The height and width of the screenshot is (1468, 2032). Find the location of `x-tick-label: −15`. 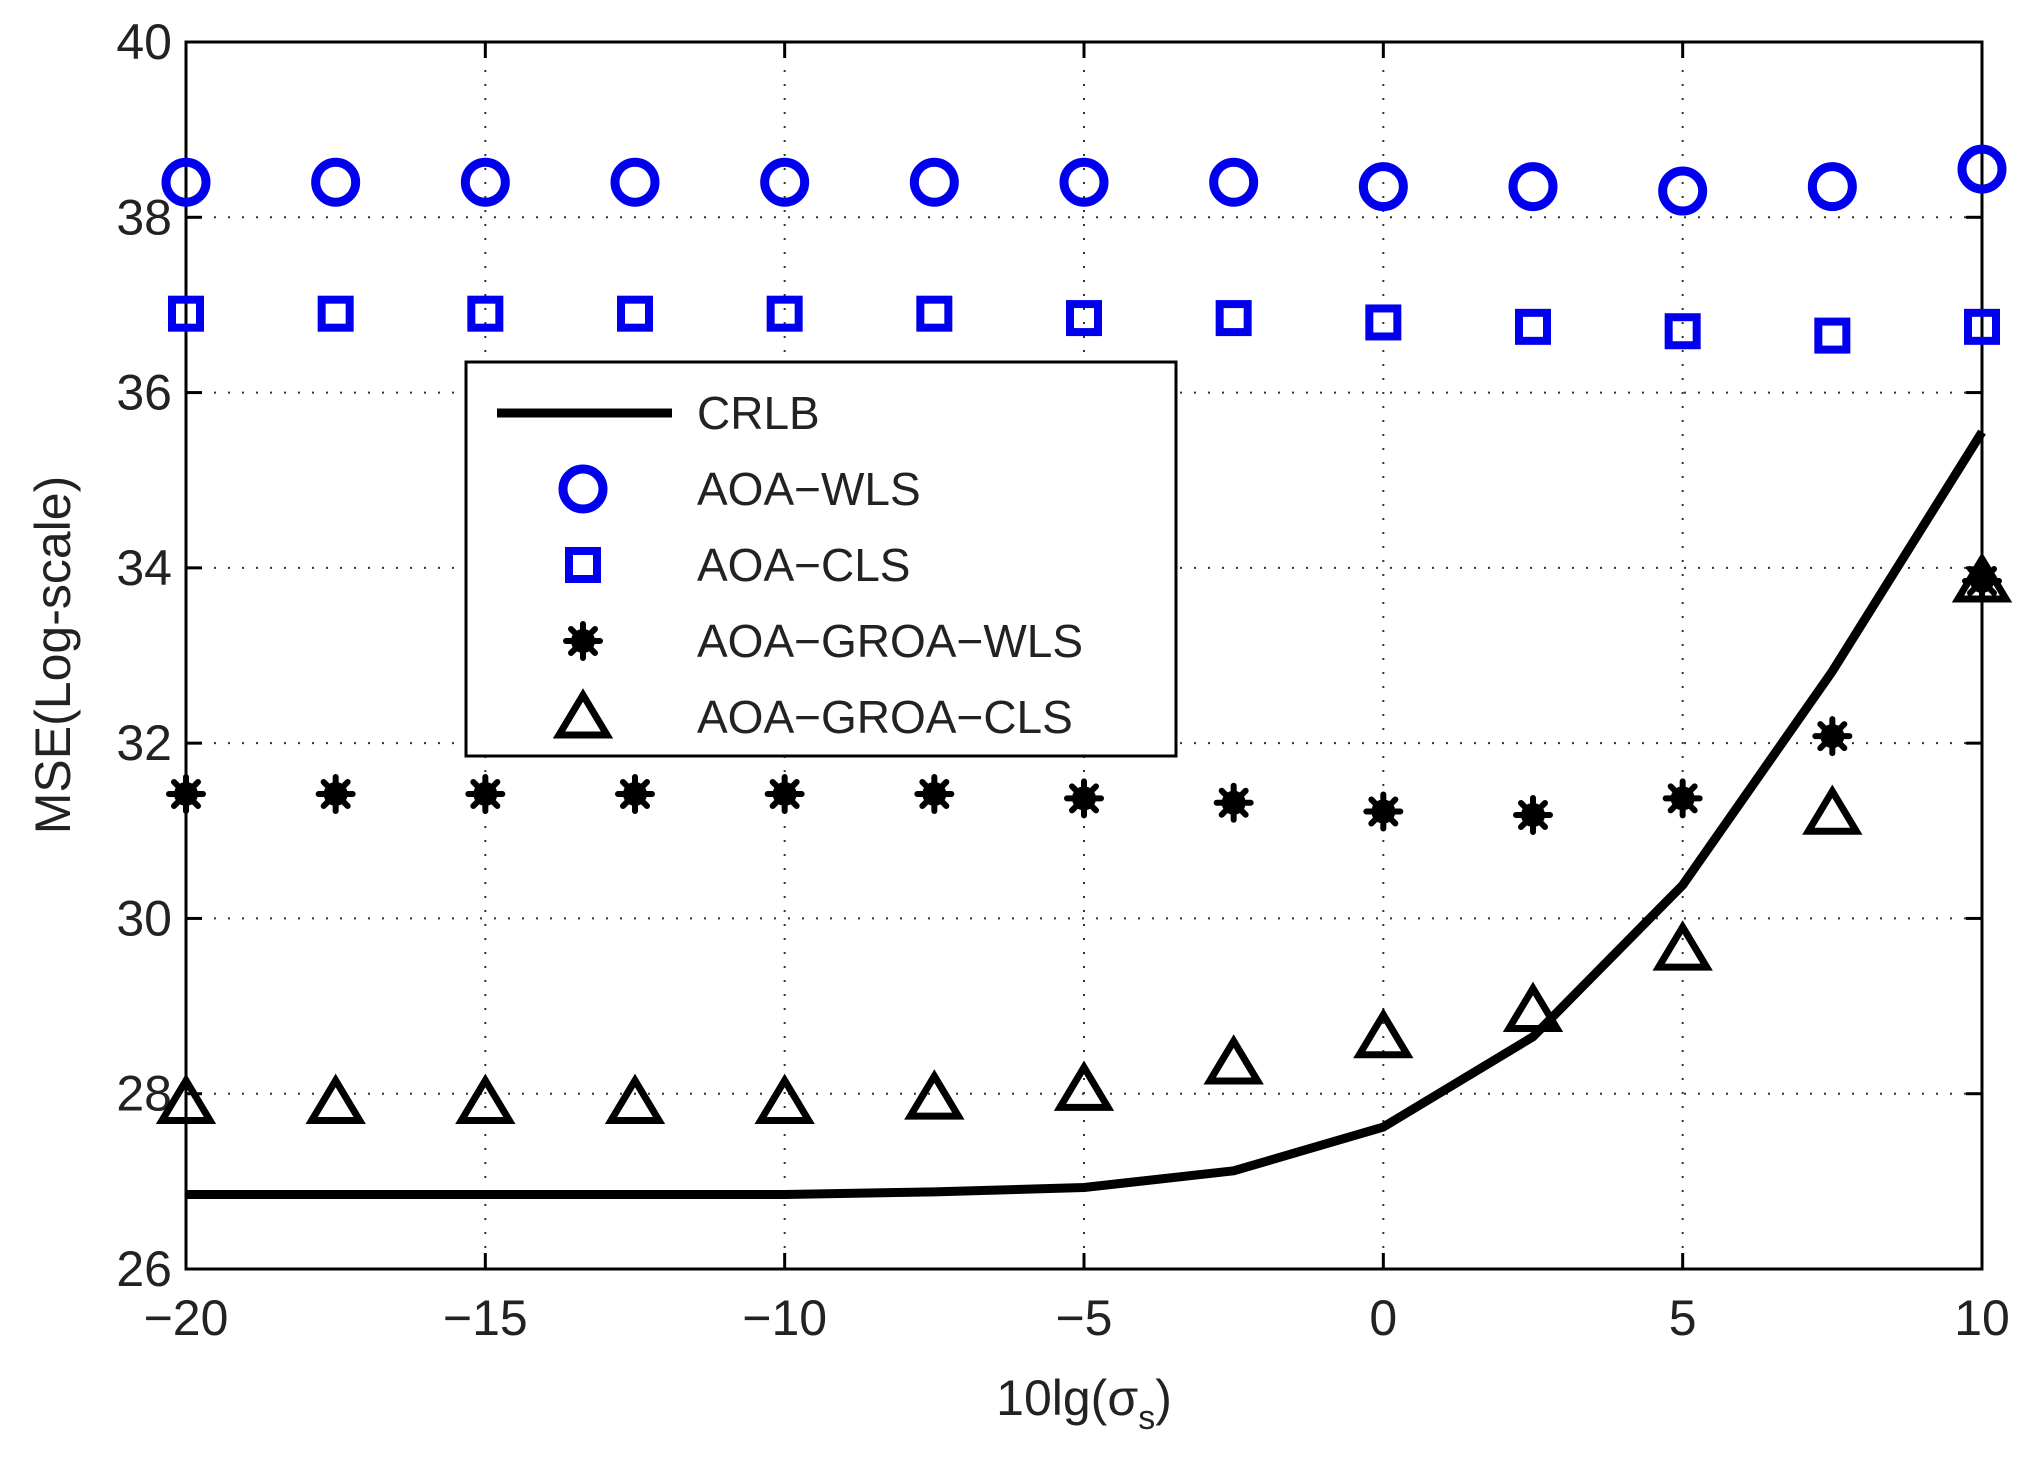

x-tick-label: −15 is located at coordinates (485, 1318).